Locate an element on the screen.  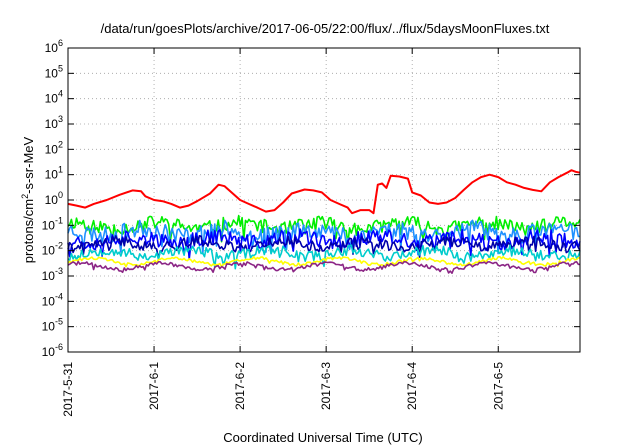
y-tick-label: 10¹ is located at coordinates (54, 173).